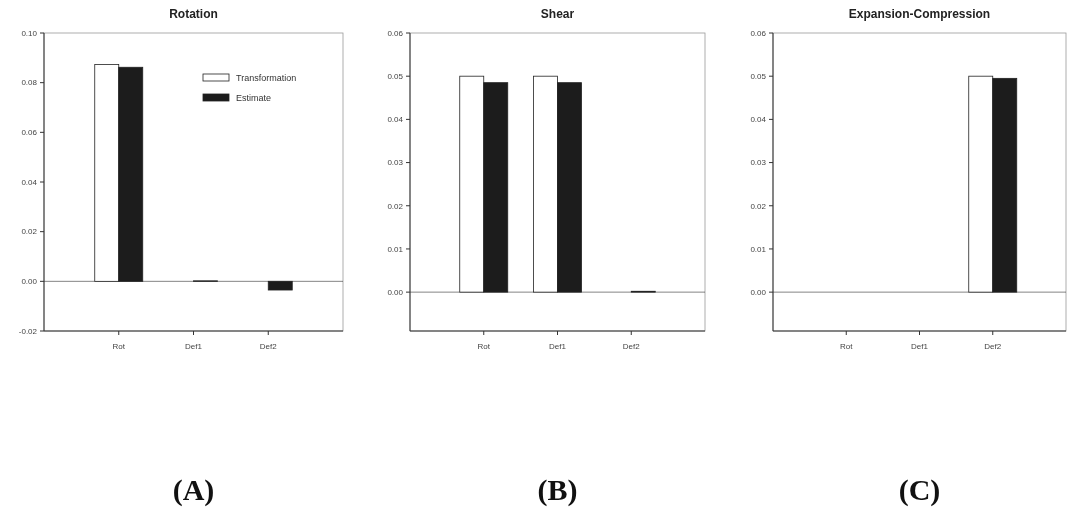 Image resolution: width=1071 pixels, height=530 pixels. I want to click on y-tick-label: 0.08, so click(29, 83).